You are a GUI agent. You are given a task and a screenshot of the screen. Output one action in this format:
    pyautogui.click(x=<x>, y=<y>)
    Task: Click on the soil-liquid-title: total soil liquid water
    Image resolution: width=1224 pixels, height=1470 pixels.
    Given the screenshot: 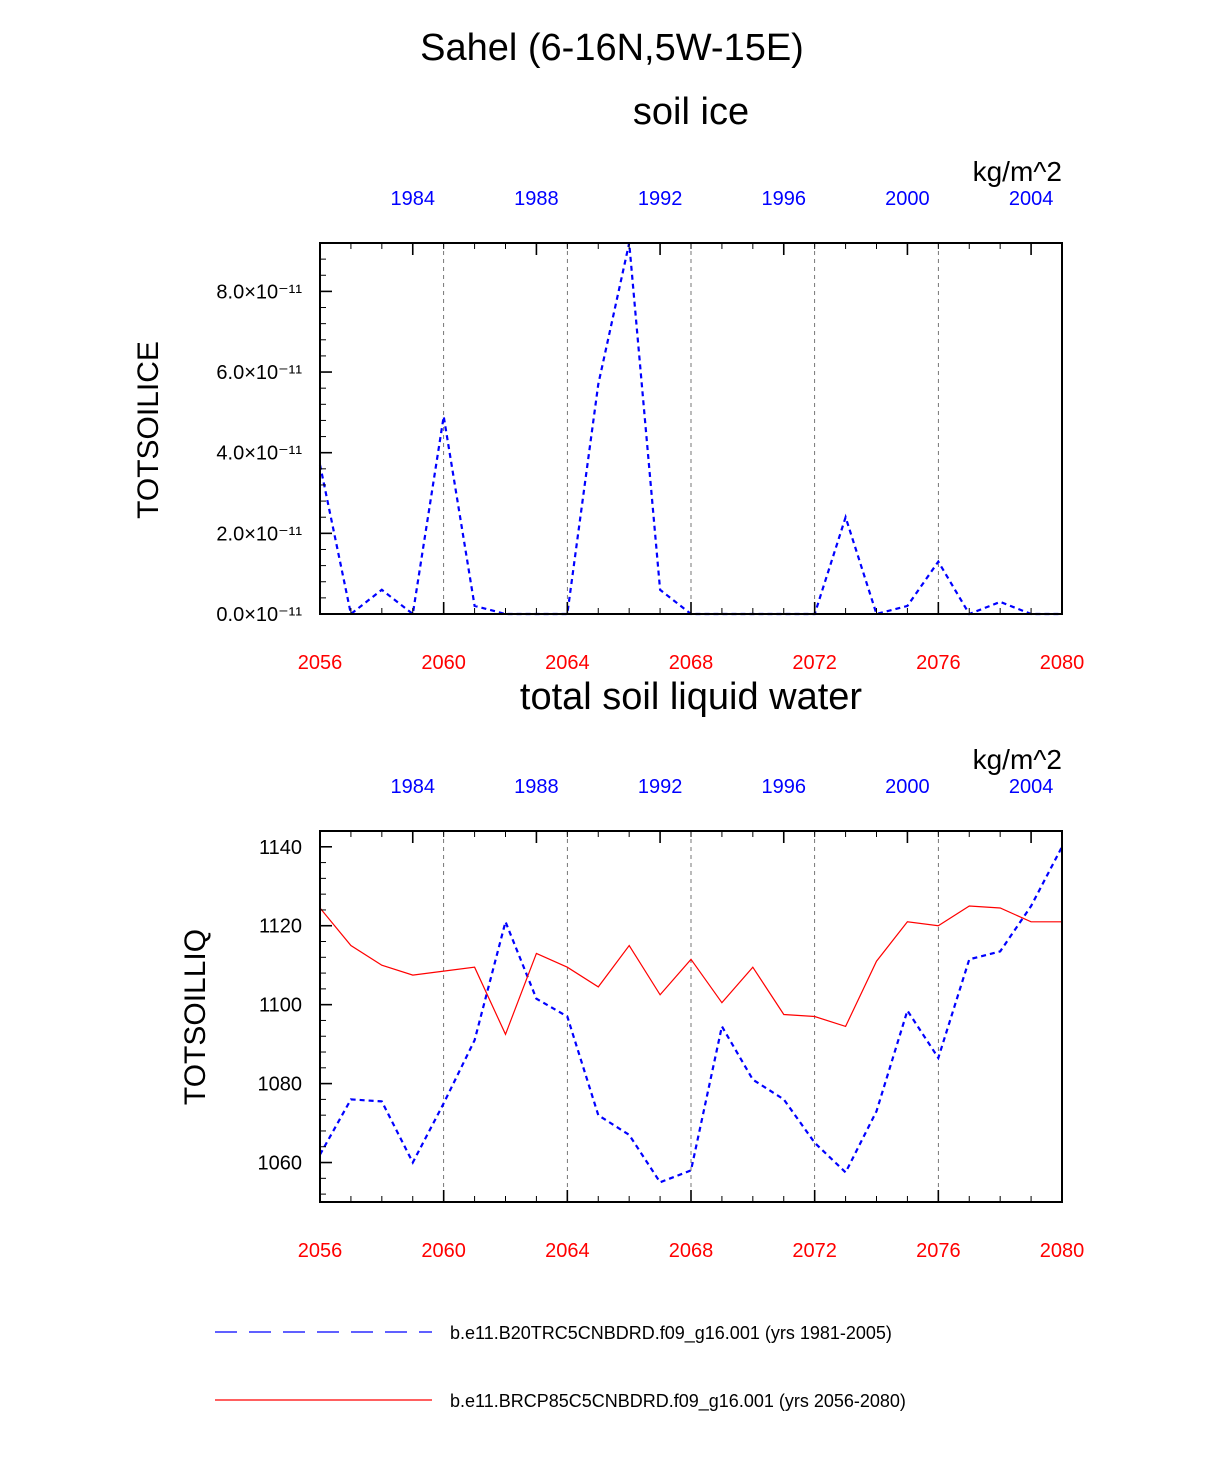 What is the action you would take?
    pyautogui.click(x=691, y=697)
    